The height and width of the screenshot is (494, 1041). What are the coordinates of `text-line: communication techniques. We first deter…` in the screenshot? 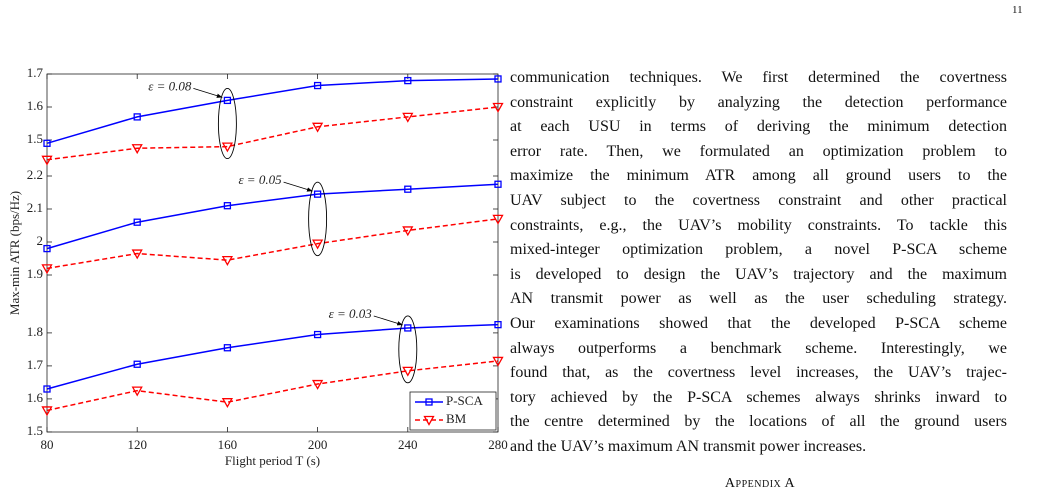 It's located at (758, 77).